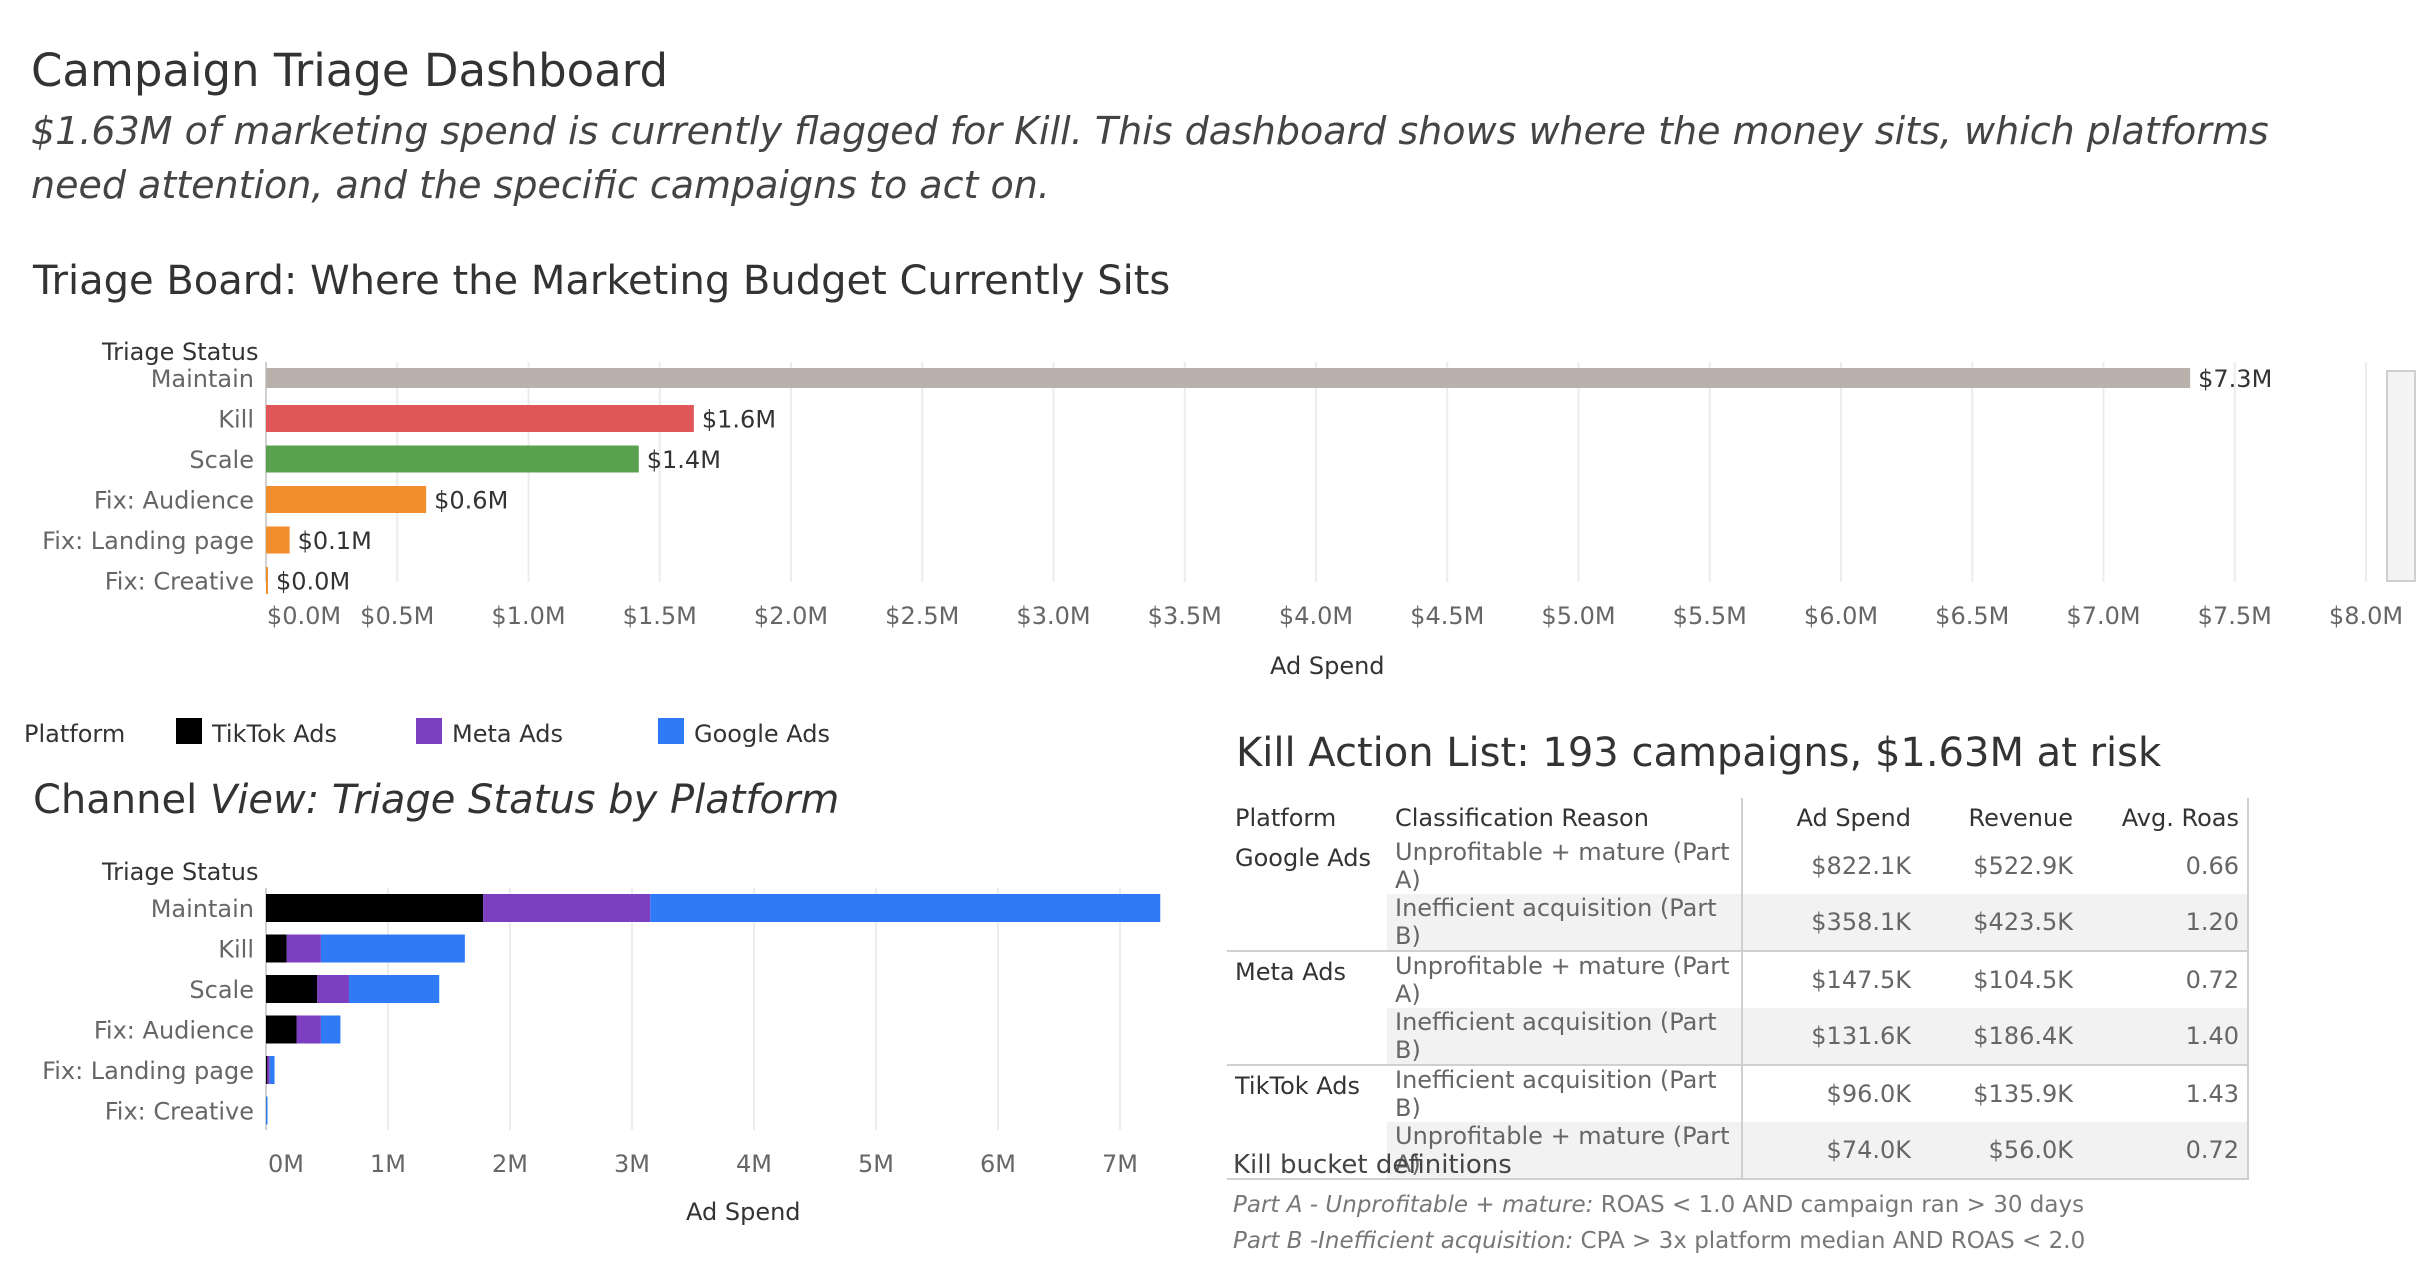 Image resolution: width=2428 pixels, height=1282 pixels. Describe the element at coordinates (507, 734) in the screenshot. I see `legend-label-meta: Meta Ads` at that location.